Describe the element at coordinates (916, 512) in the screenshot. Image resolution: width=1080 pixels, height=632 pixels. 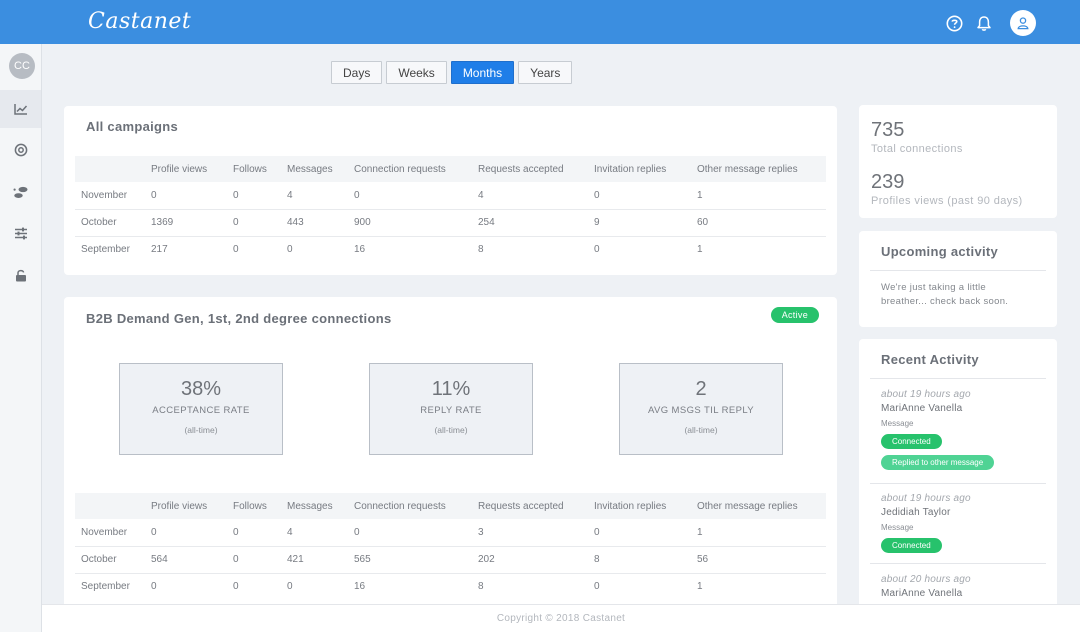
I see `activity-name: Jedidiah Taylor` at that location.